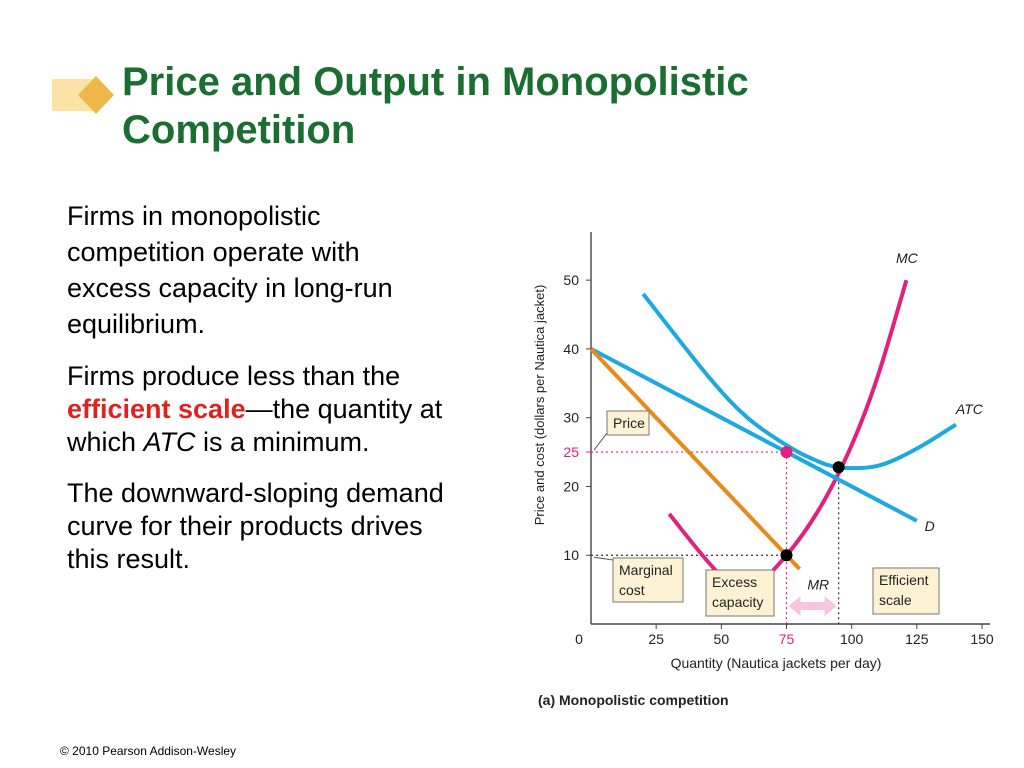  I want to click on marginal-cost-annotation-line: cost, so click(632, 590).